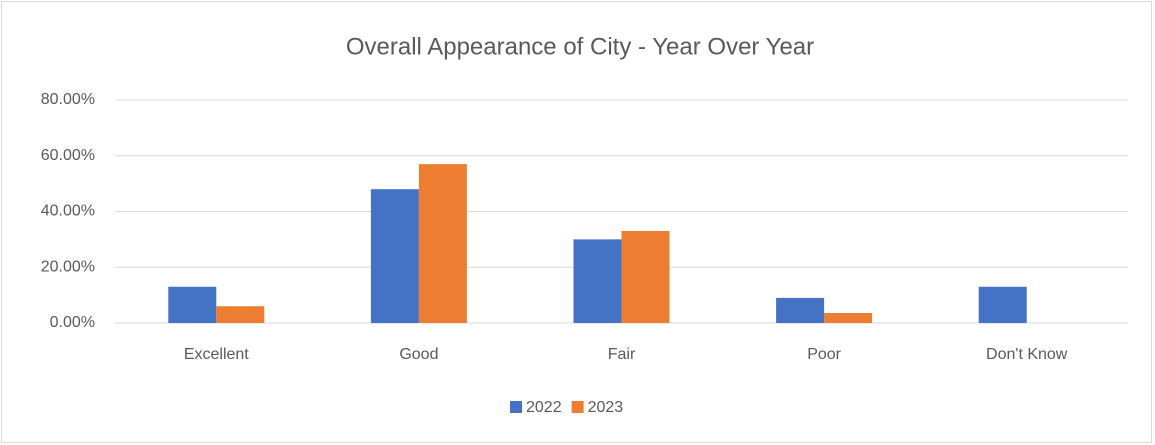 The height and width of the screenshot is (445, 1155). I want to click on x-tick-label: Excellent, so click(216, 354).